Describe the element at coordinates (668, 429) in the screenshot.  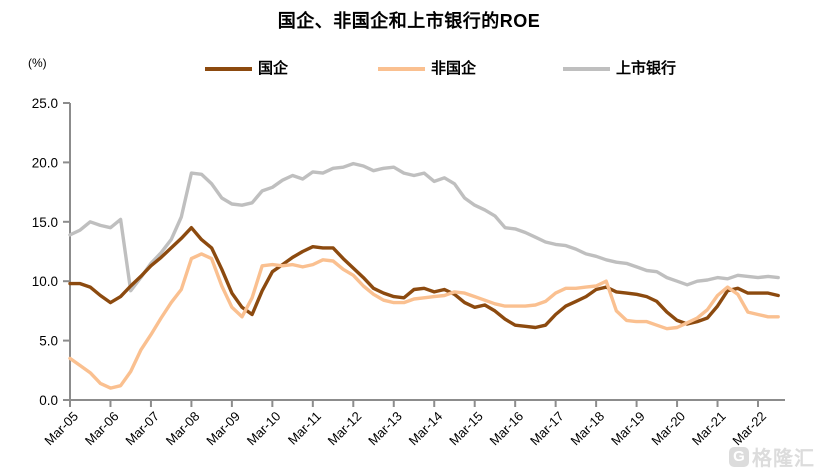
I see `x-tick-label: Mar-20` at that location.